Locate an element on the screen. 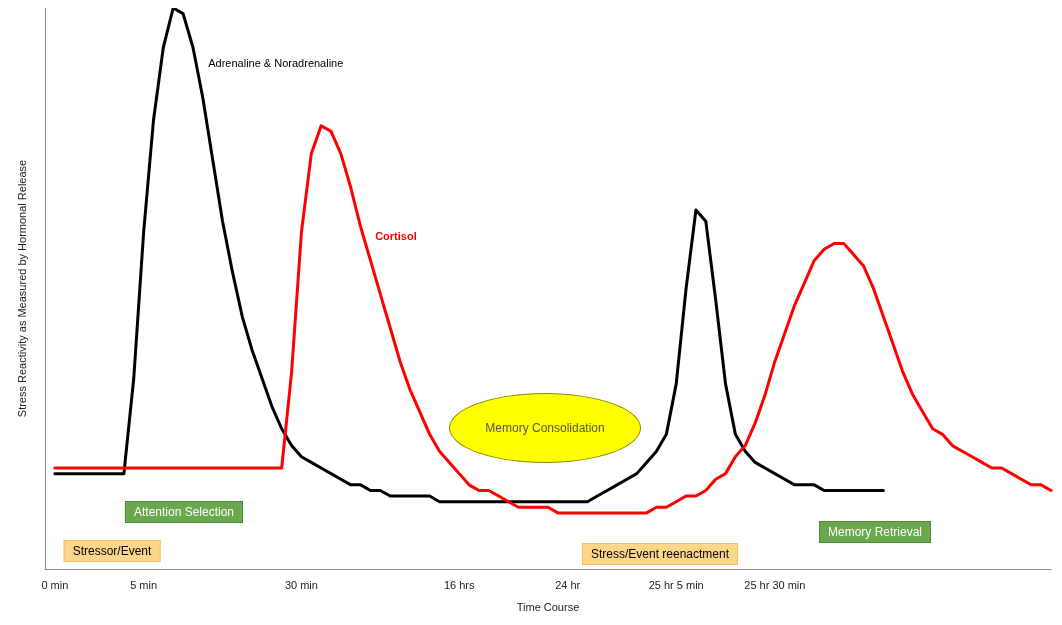 This screenshot has width=1062, height=625. x-tick-label: 5 min is located at coordinates (144, 584).